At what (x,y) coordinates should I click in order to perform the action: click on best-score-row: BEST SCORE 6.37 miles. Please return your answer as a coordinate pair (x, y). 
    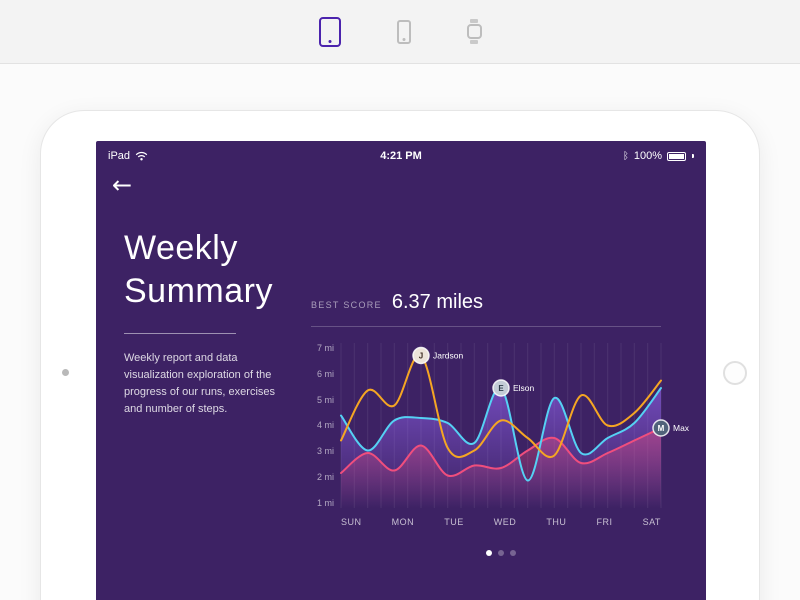
    Looking at the image, I should click on (486, 302).